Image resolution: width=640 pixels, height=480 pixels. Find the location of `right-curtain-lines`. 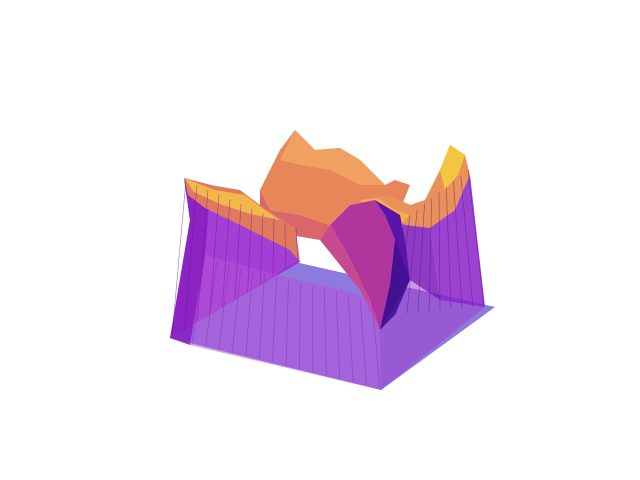

right-curtain-lines is located at coordinates (440, 242).